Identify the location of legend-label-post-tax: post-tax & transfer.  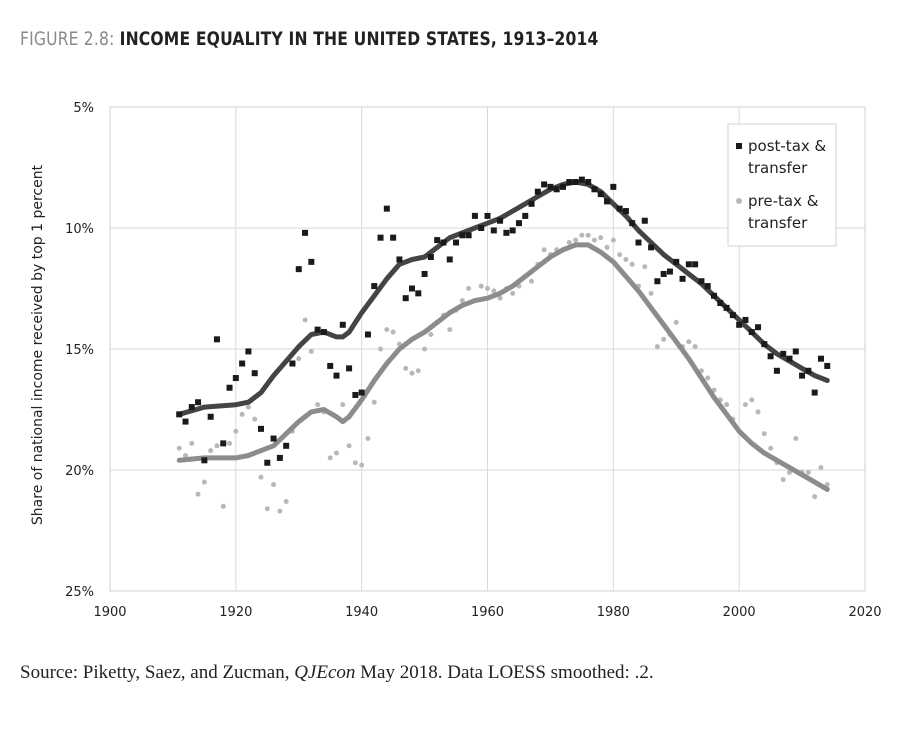
(787, 157).